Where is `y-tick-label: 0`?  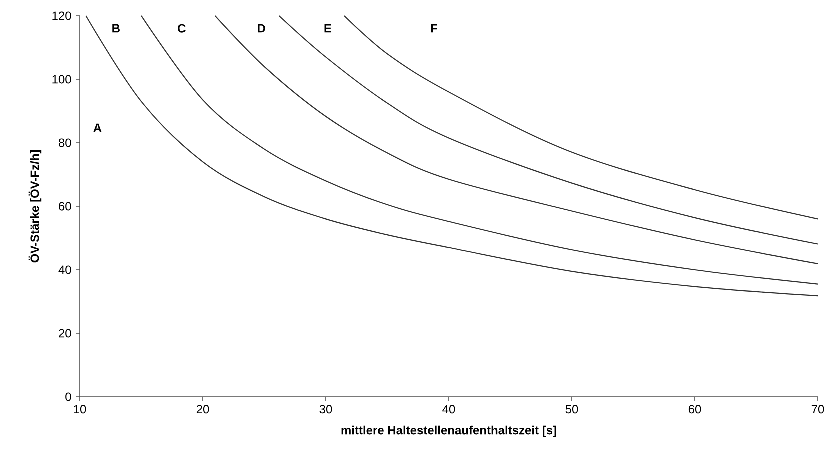 y-tick-label: 0 is located at coordinates (69, 397).